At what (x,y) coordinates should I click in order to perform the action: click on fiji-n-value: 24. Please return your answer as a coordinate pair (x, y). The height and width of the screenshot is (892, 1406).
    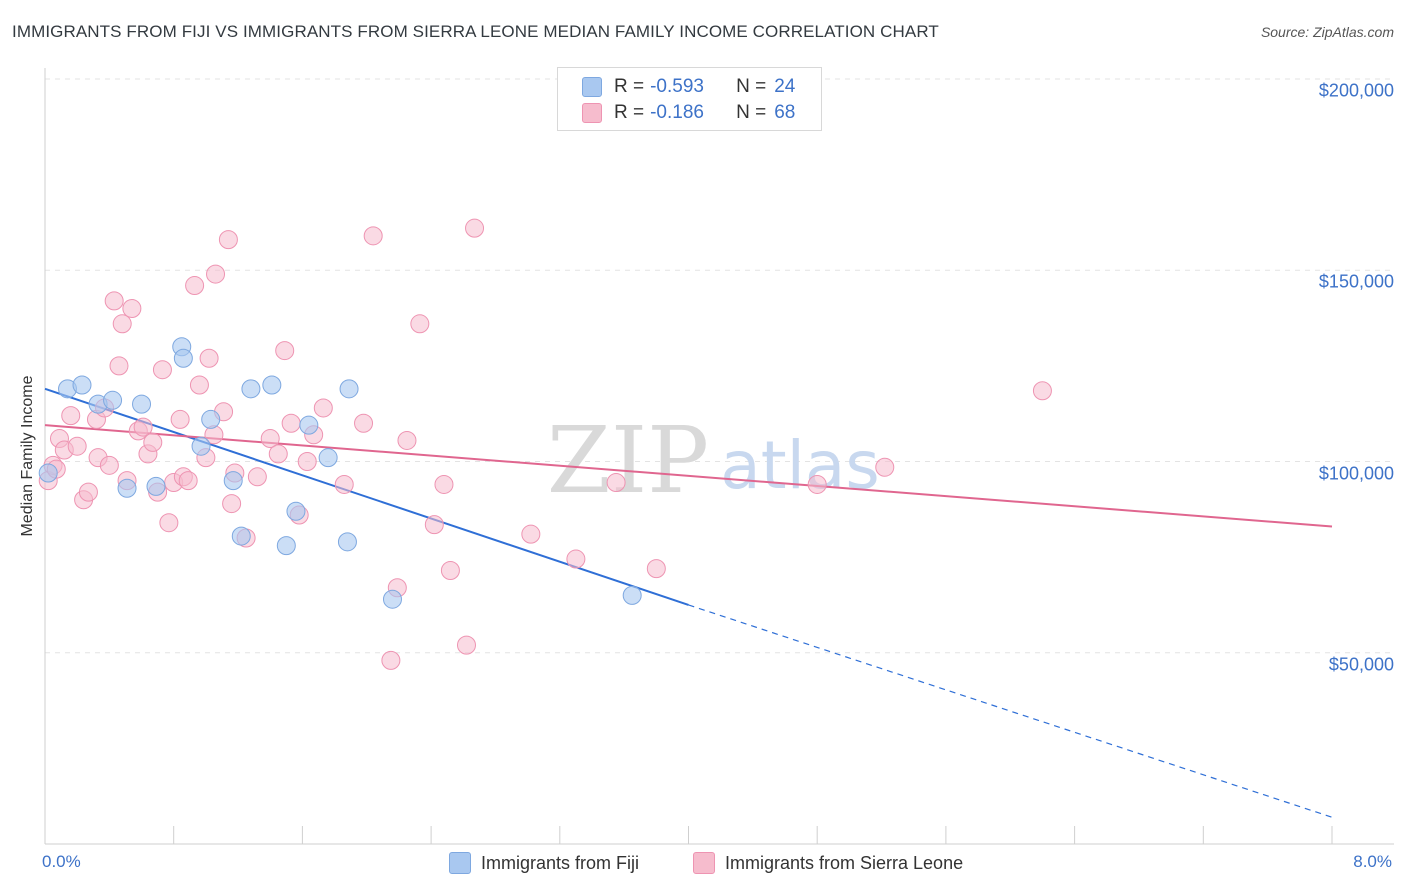
    Looking at the image, I should click on (785, 86).